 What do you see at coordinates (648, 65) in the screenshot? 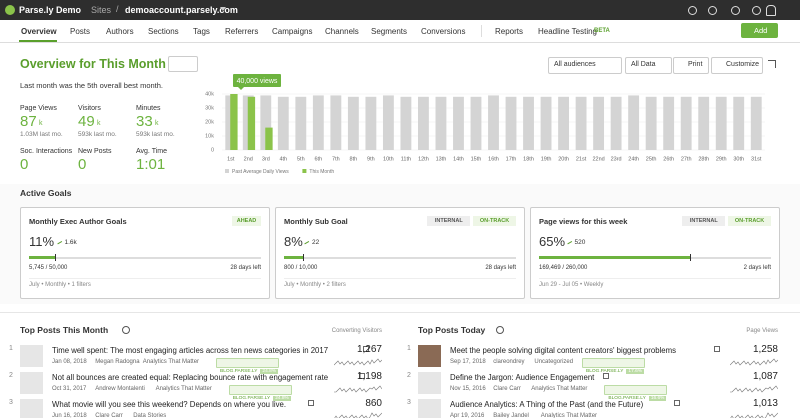
I see `control-button: All Data` at bounding box center [648, 65].